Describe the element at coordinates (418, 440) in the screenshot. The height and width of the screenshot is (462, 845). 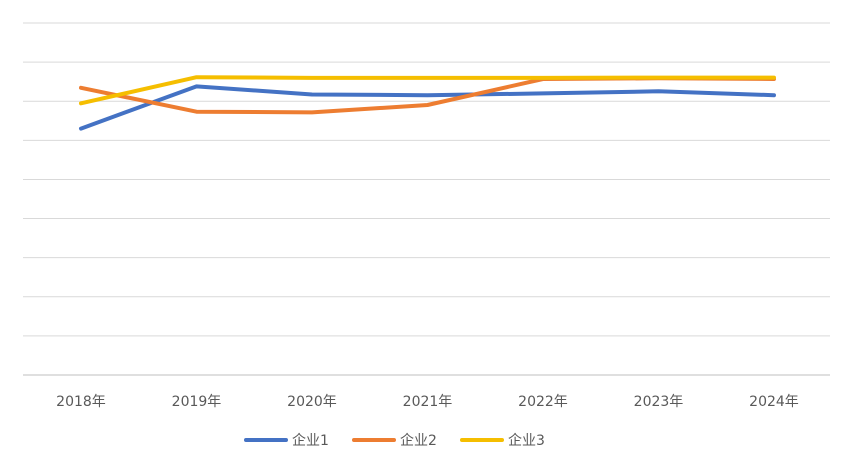
I see `legend-label: 企业2` at that location.